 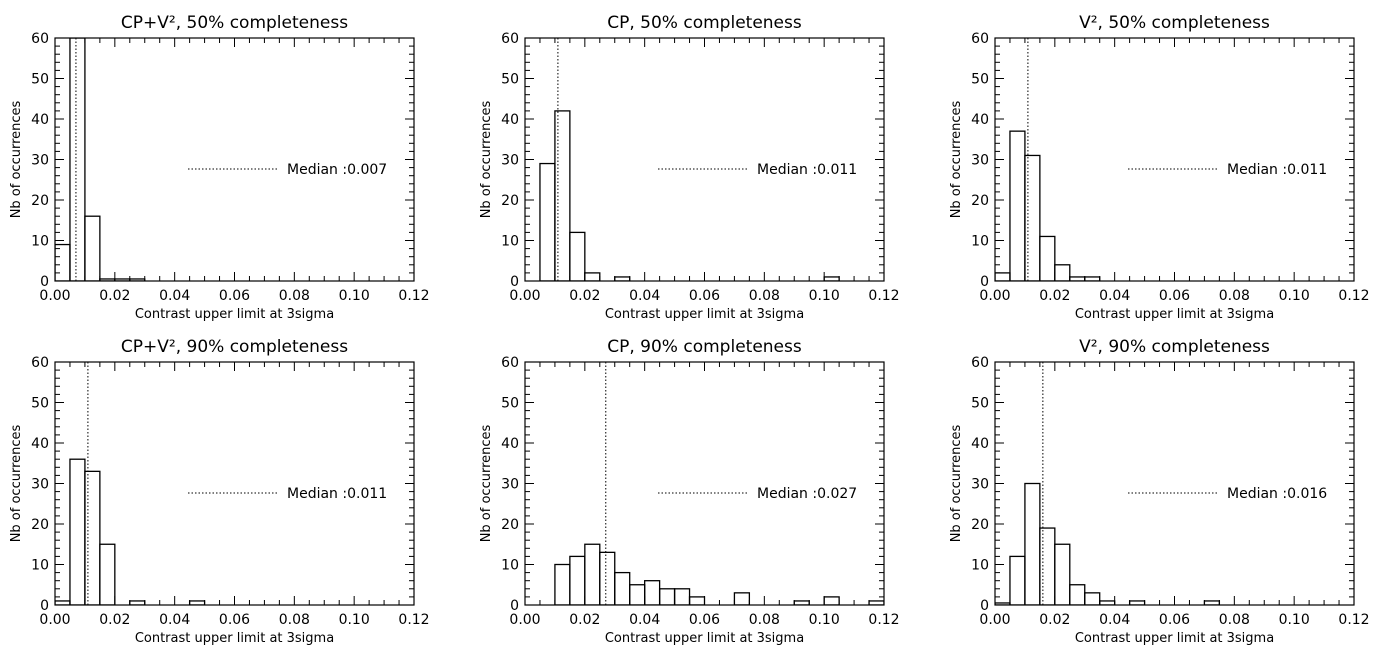 I want to click on legend-label: Median :0.007, so click(x=337, y=170).